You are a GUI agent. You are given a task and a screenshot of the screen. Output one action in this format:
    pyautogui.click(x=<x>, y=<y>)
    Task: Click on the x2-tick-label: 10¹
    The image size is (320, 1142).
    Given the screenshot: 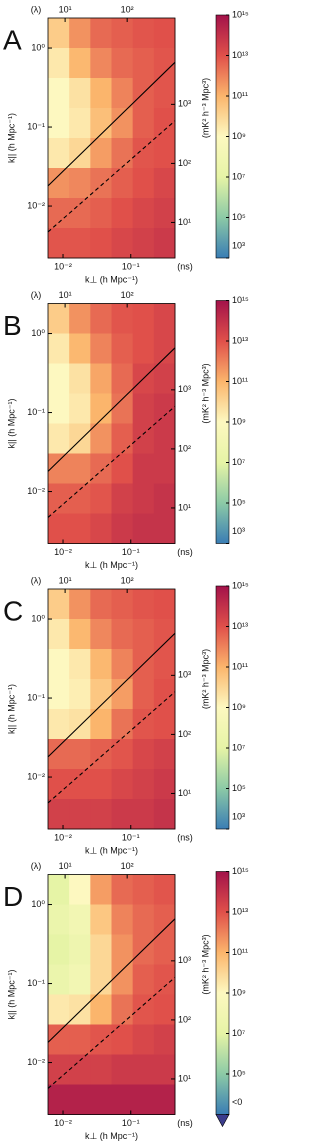 What is the action you would take?
    pyautogui.click(x=65, y=866)
    